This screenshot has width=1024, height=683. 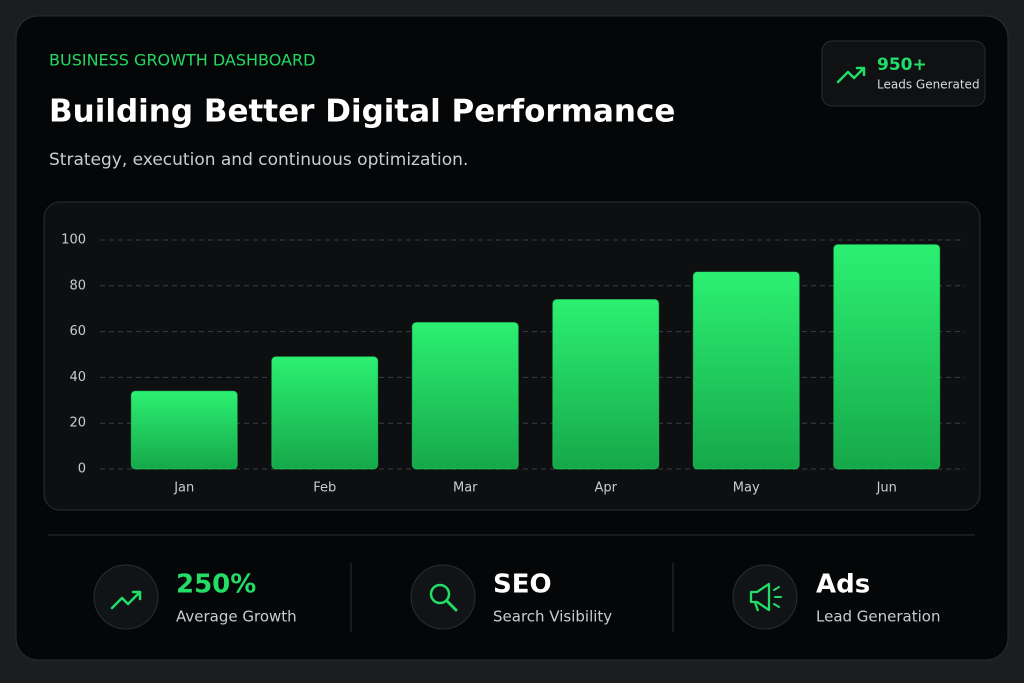 I want to click on badge, so click(x=903, y=73).